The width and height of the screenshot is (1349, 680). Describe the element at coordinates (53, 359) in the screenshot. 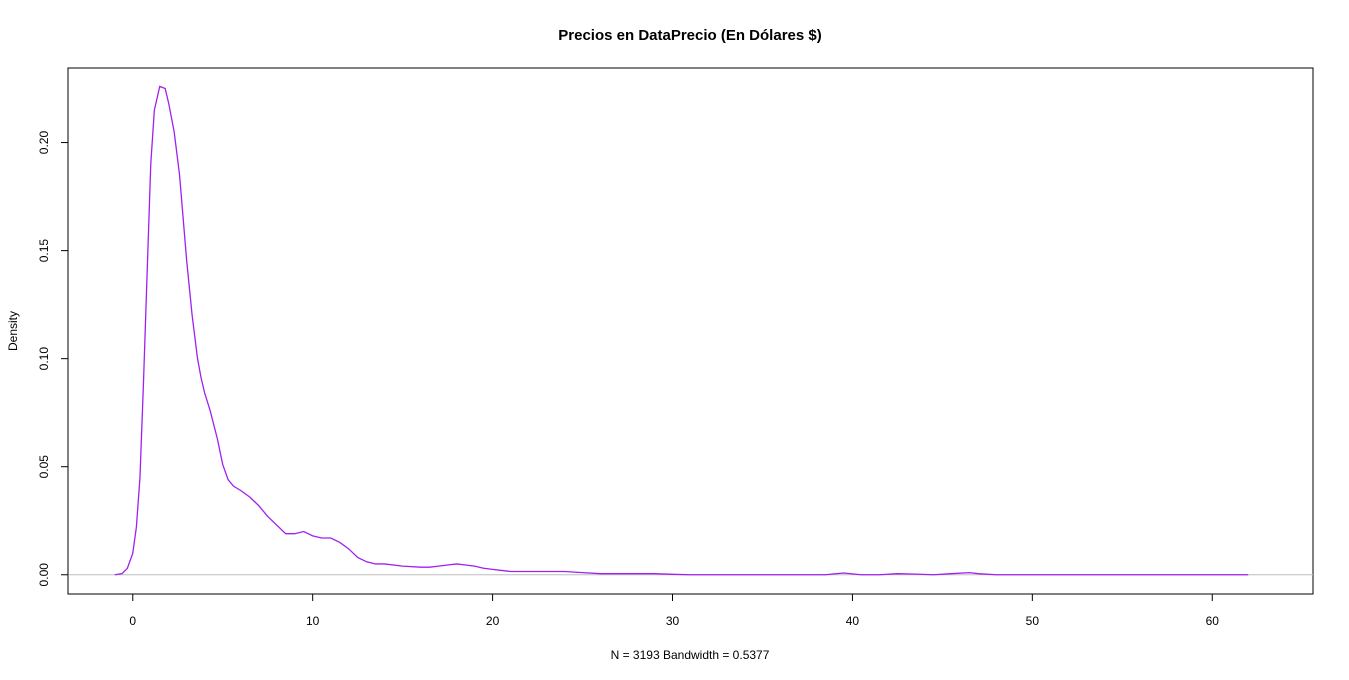

I see `y-axis: 0.00 0.05 0.10 0.15 0.20` at that location.